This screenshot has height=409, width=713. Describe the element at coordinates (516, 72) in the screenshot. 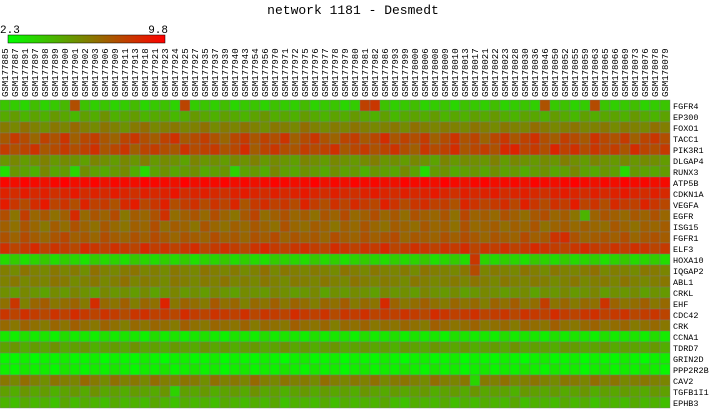

I see `column-label: GSM178028` at that location.